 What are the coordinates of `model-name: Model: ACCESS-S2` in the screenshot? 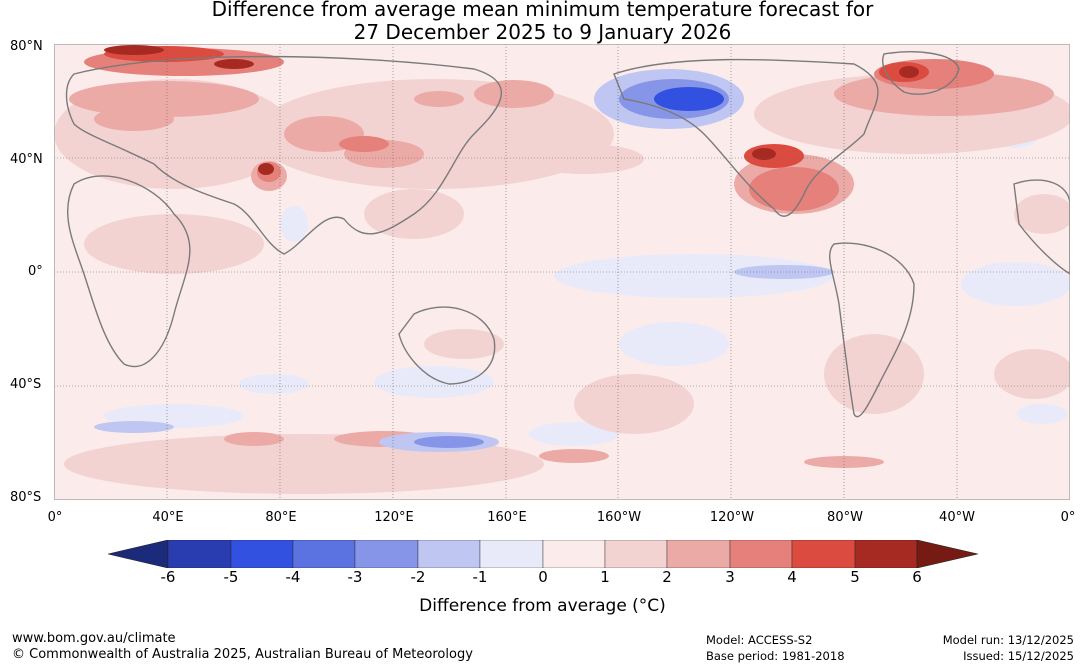 It's located at (759, 640).